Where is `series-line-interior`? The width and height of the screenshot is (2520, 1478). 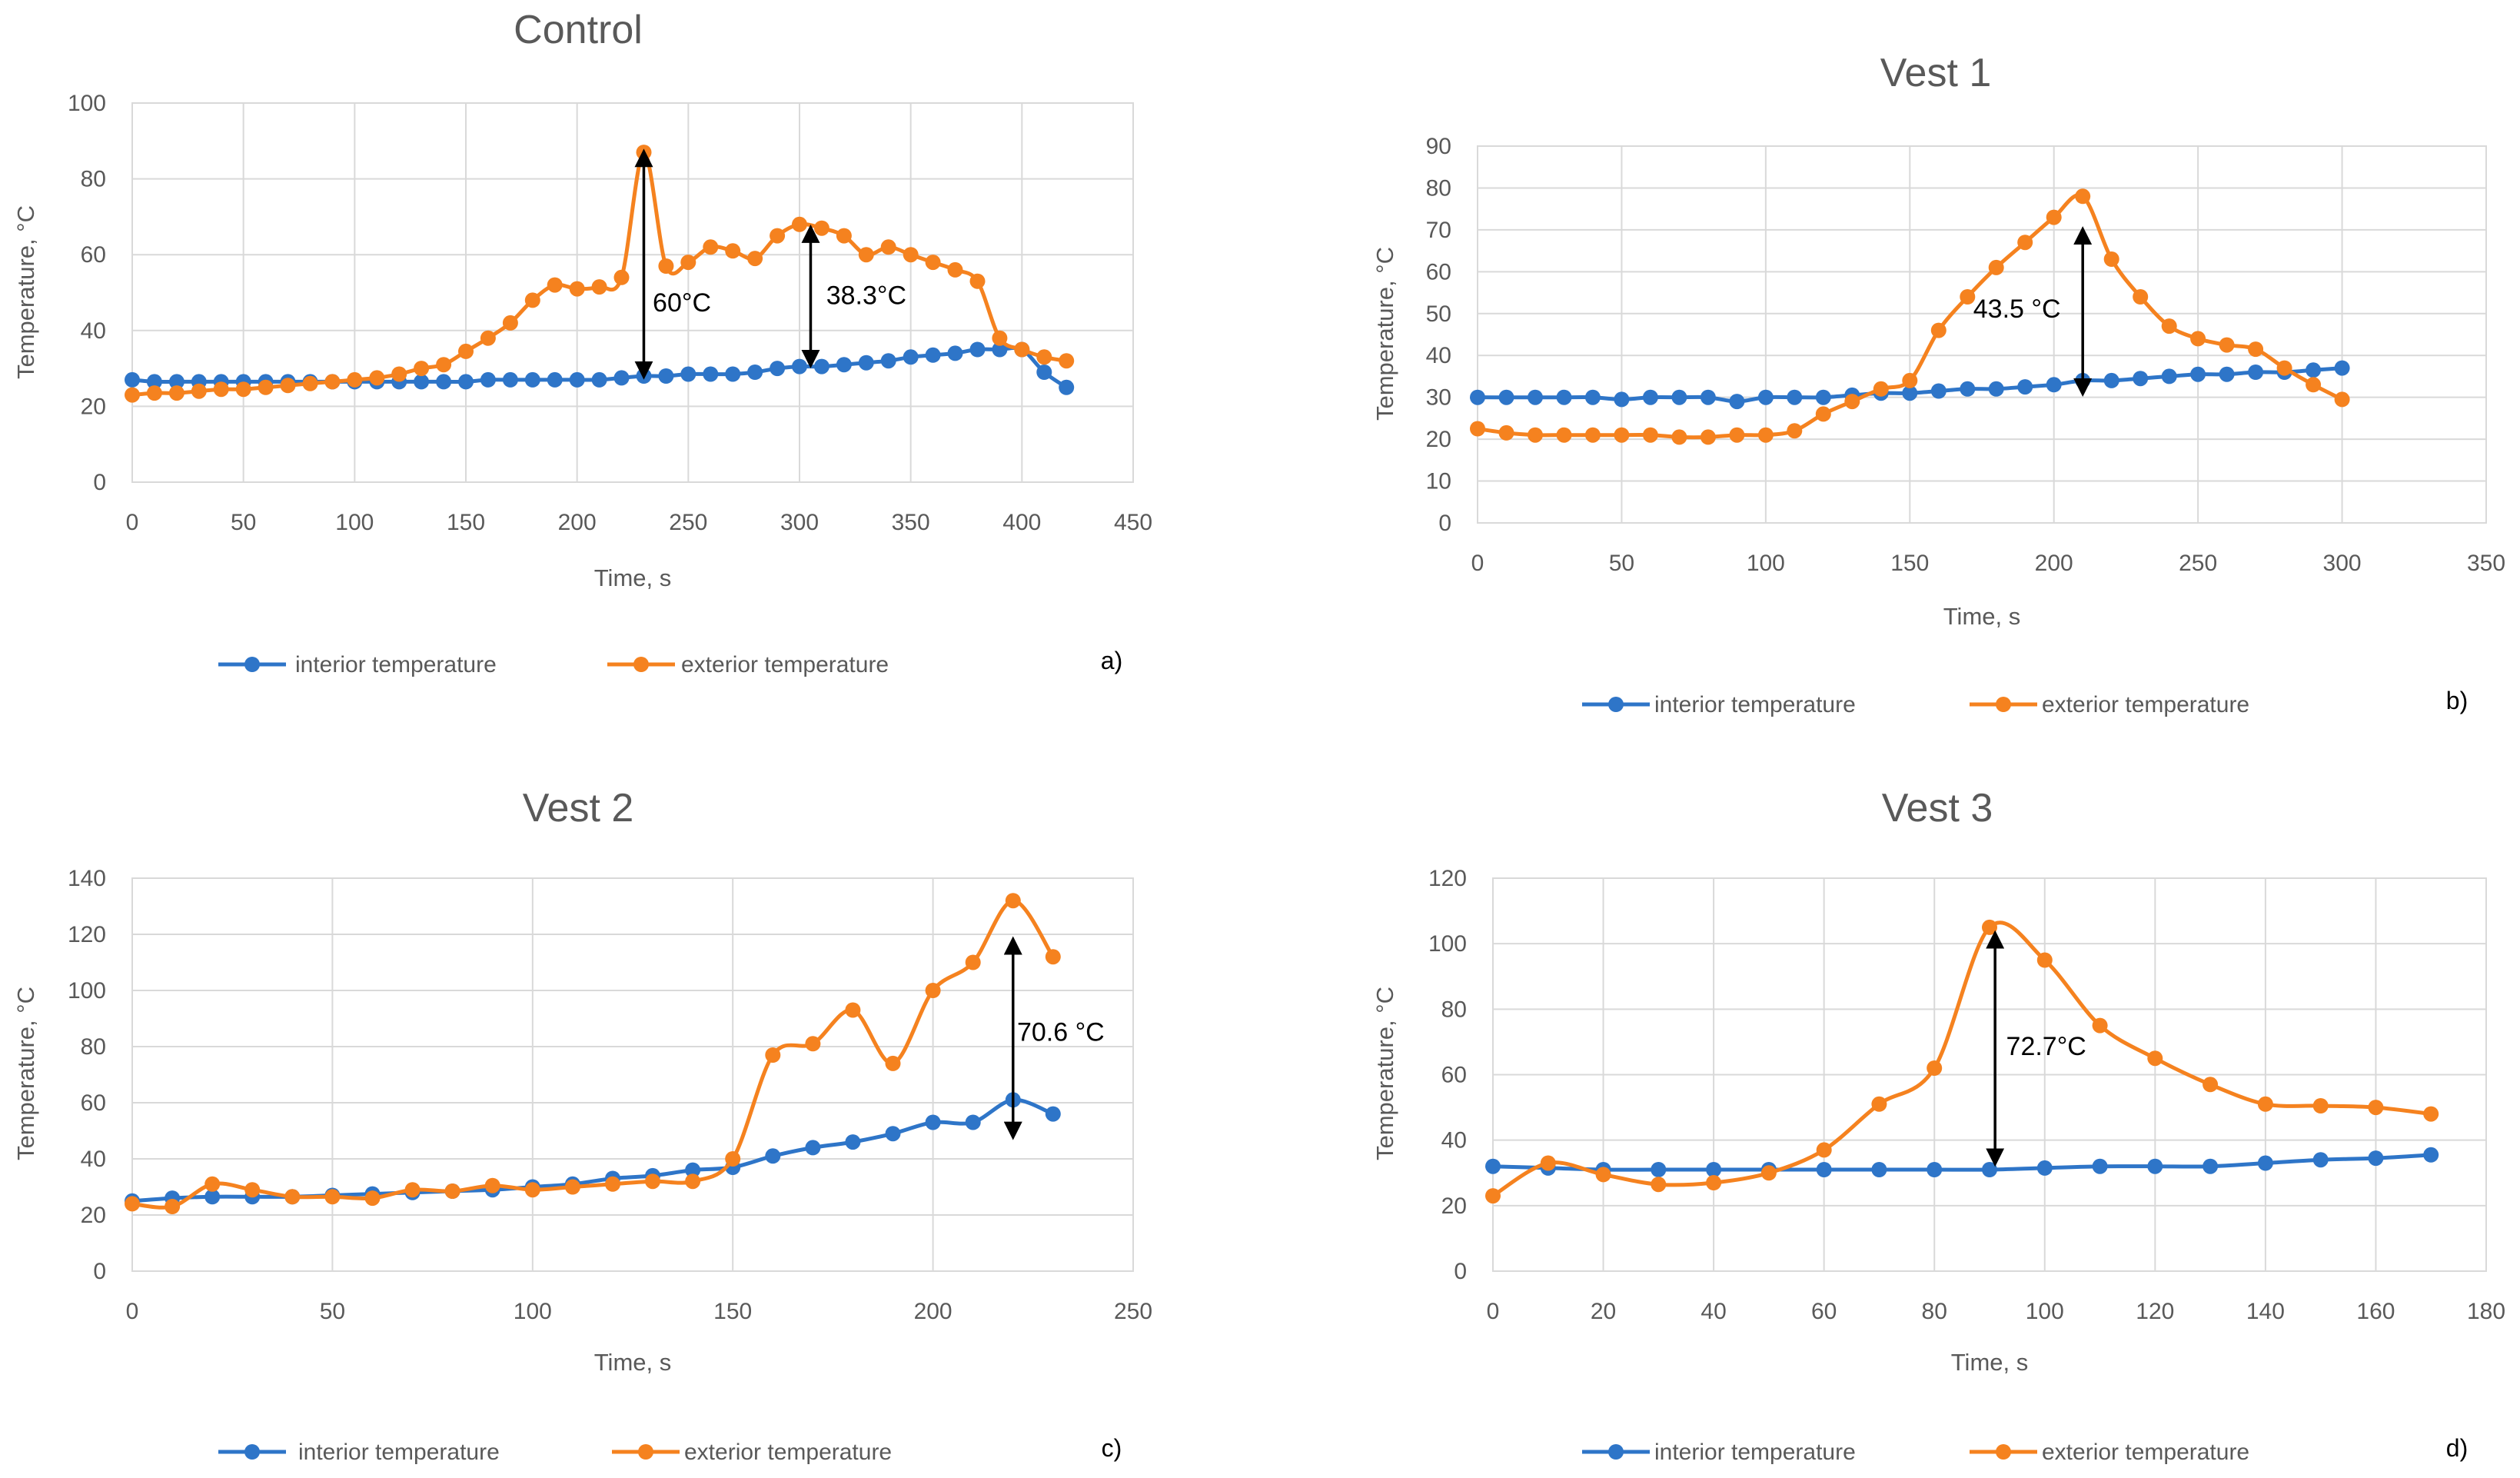
series-line-interior is located at coordinates (1962, 1162).